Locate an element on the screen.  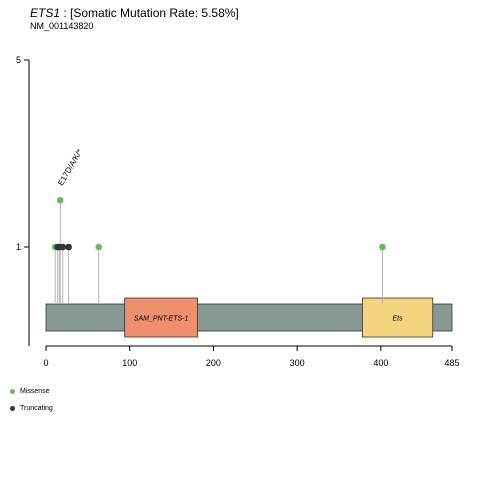
x-tick-label-485: 485 is located at coordinates (451, 363).